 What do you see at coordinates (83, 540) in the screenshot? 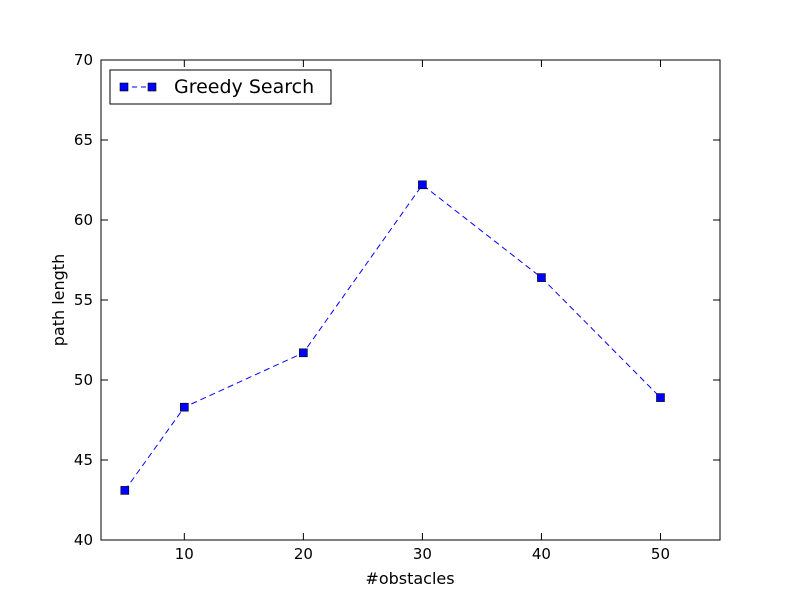
I see `y-tick-label: 40` at bounding box center [83, 540].